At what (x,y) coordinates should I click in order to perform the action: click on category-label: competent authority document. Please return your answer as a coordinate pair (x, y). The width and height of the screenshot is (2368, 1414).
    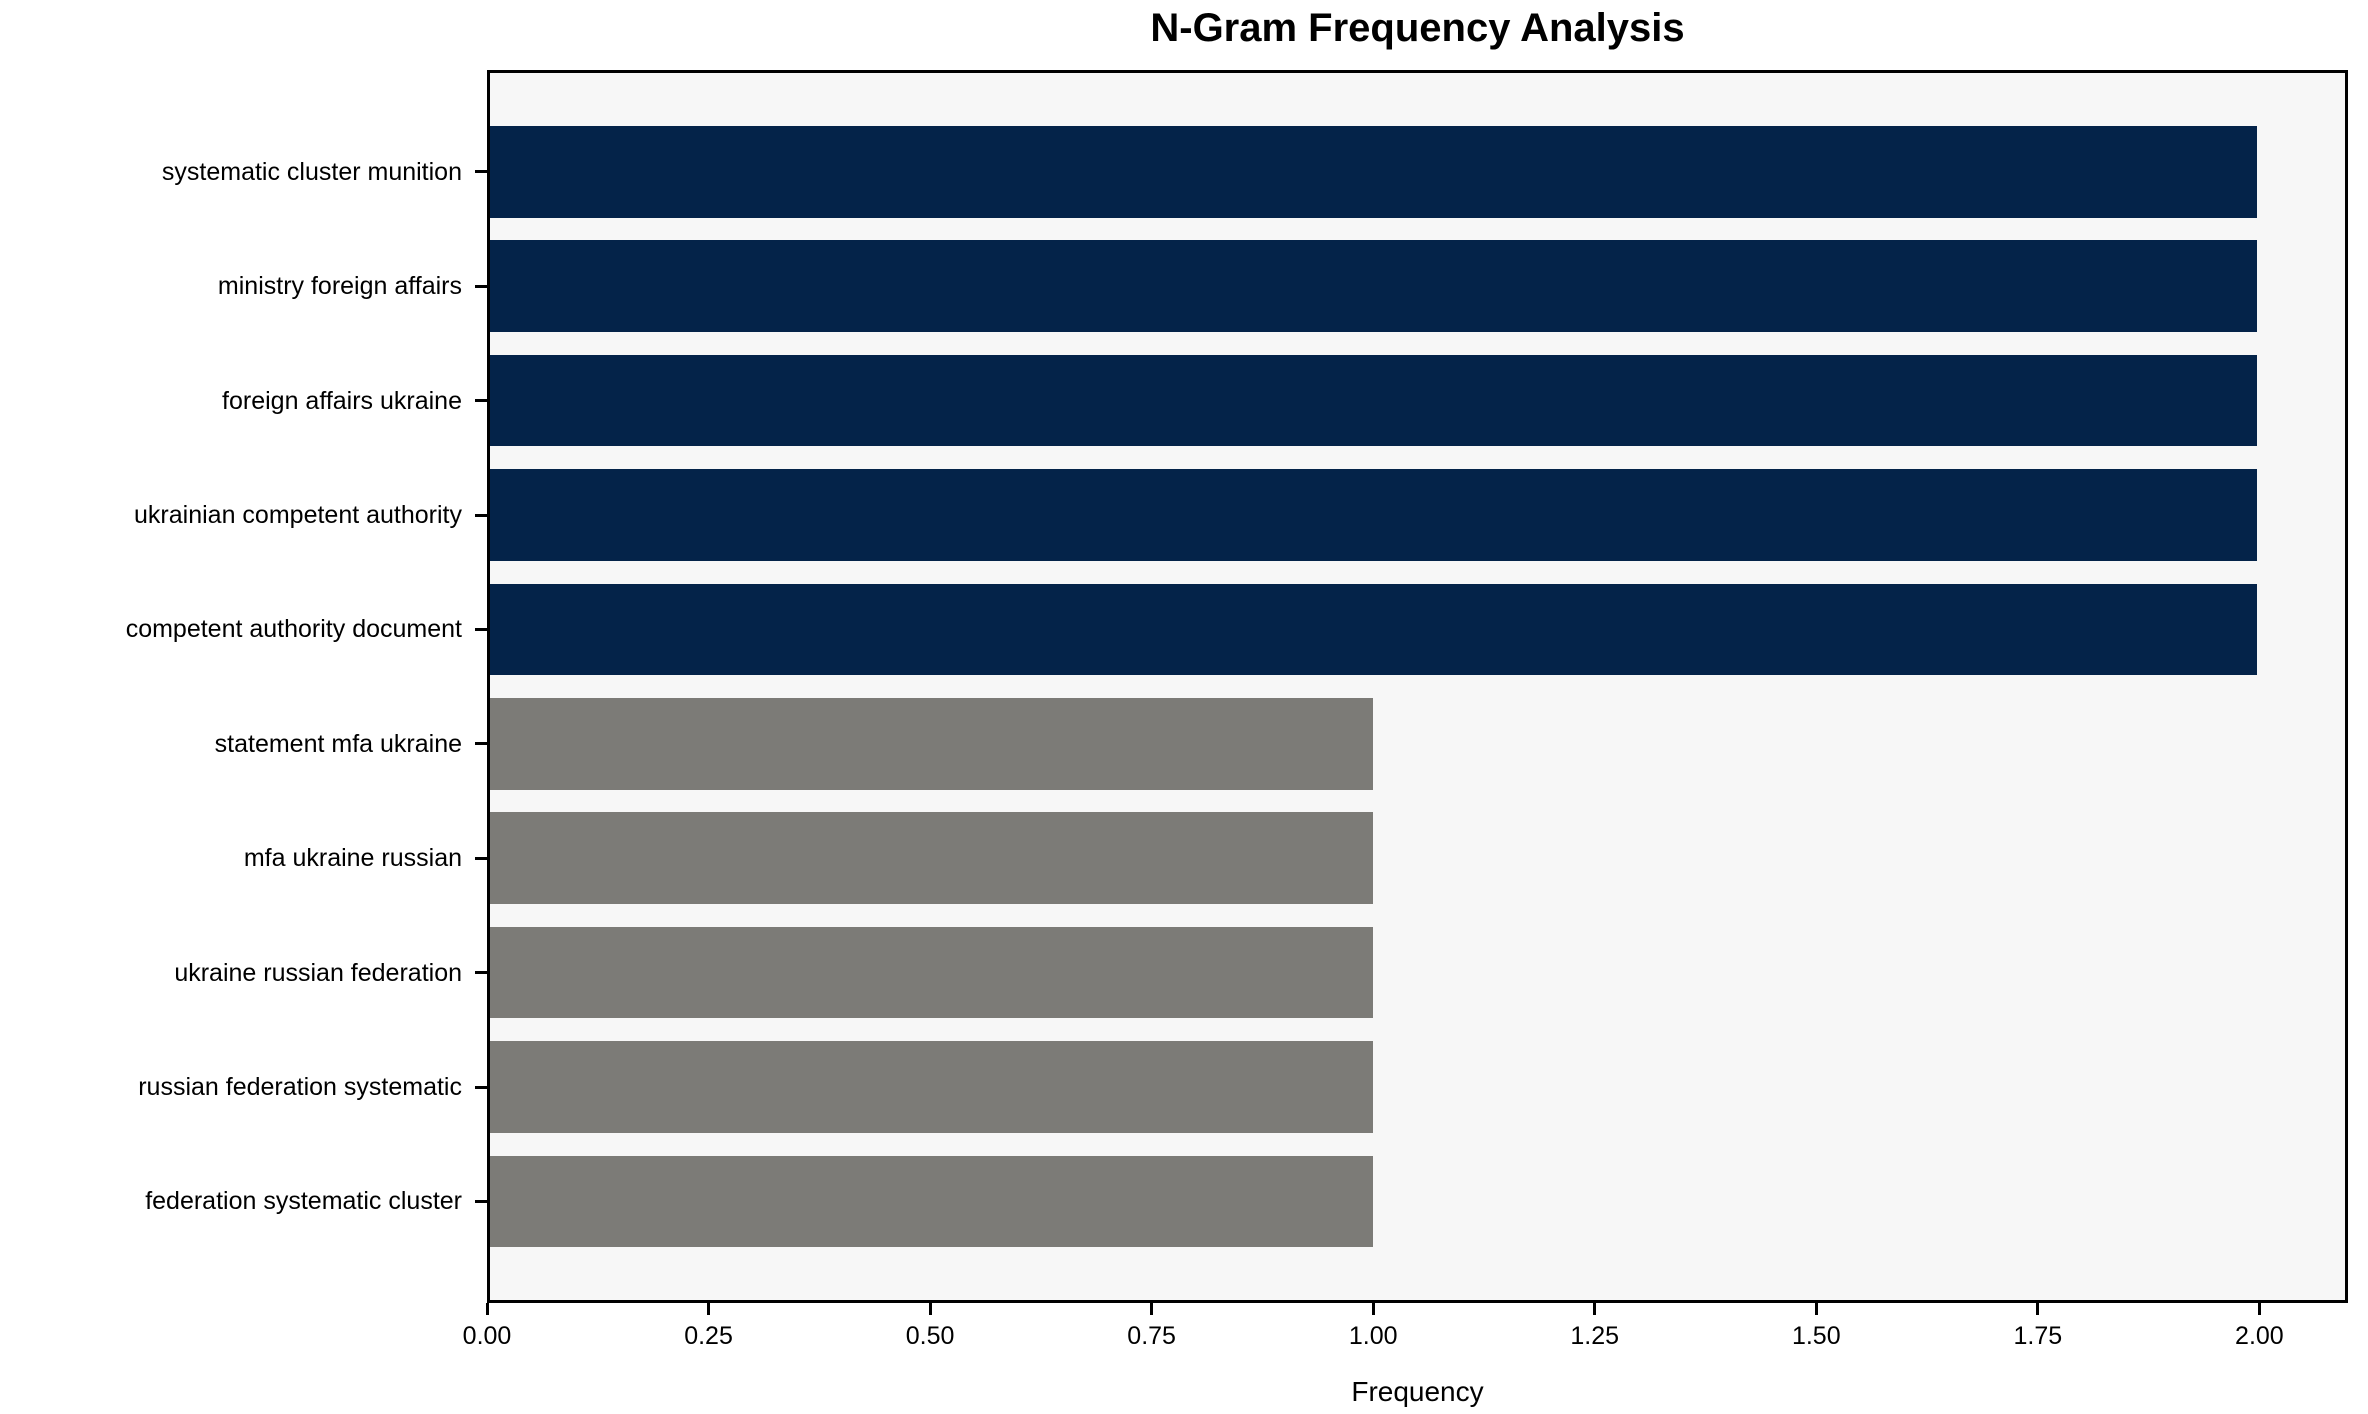
    Looking at the image, I should click on (293, 629).